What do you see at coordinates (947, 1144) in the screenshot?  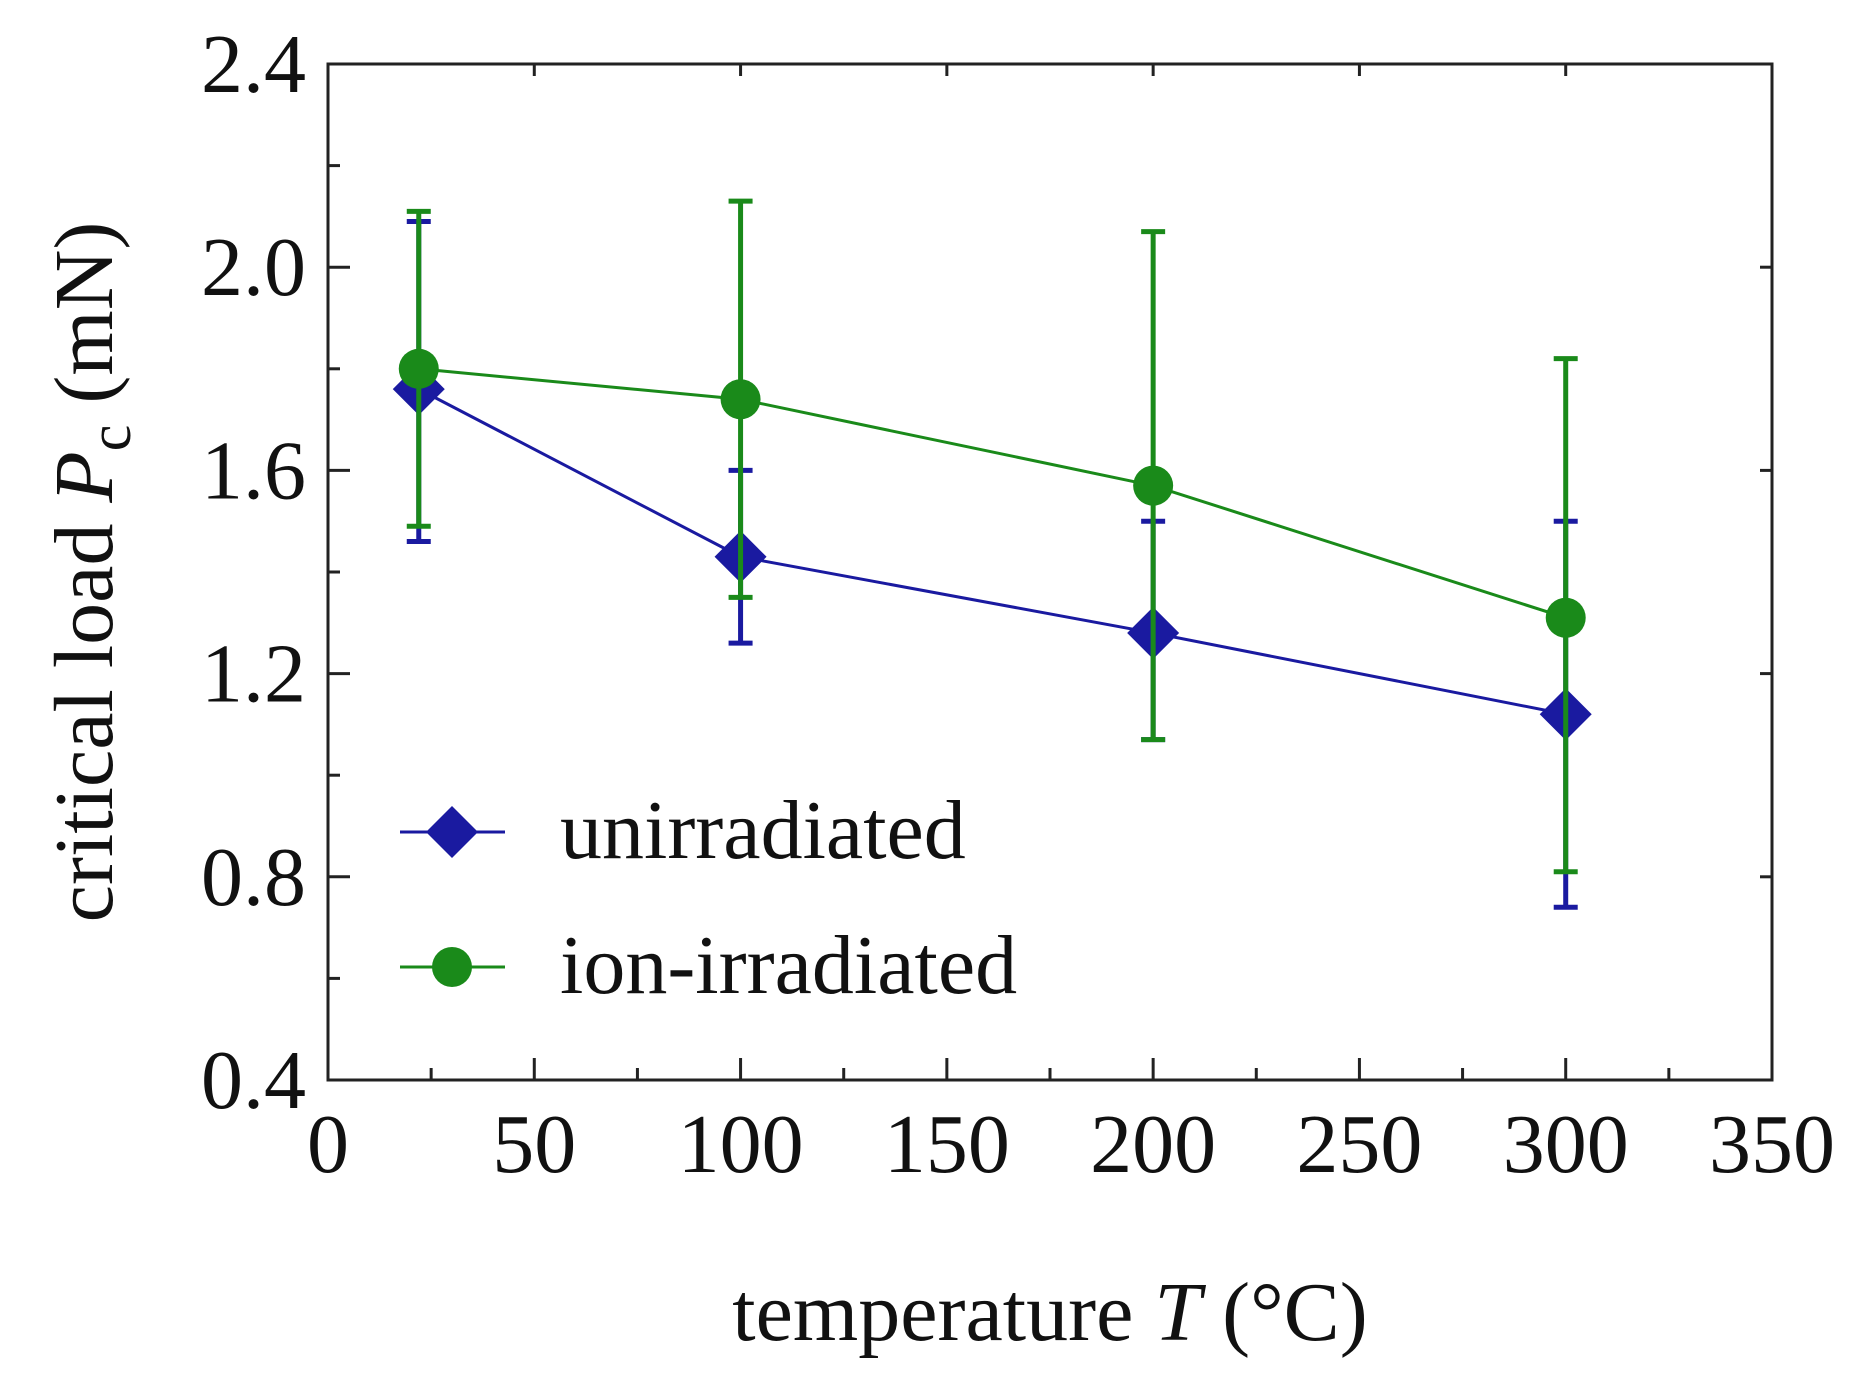 I see `x-tick-label: 150` at bounding box center [947, 1144].